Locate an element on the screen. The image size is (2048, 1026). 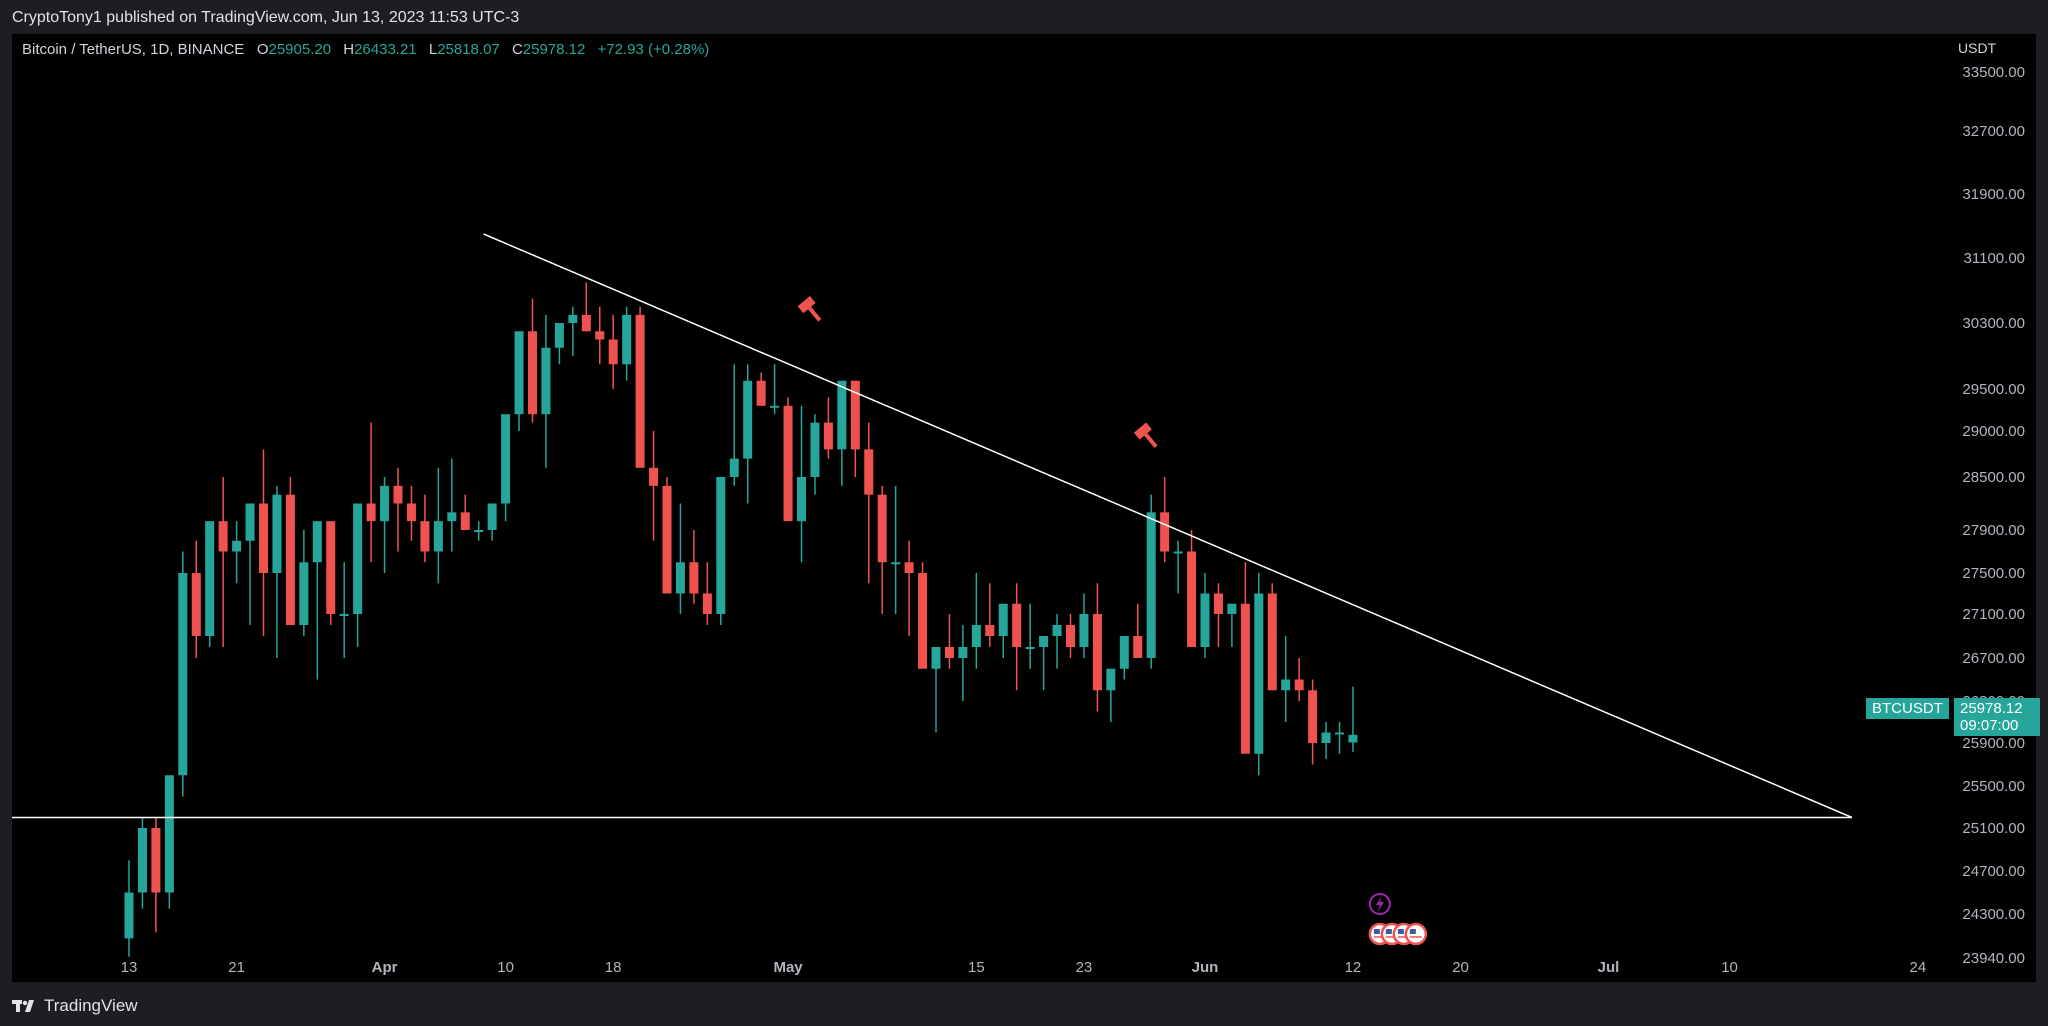
legend-change: +72.93 (+0.28%) is located at coordinates (653, 49).